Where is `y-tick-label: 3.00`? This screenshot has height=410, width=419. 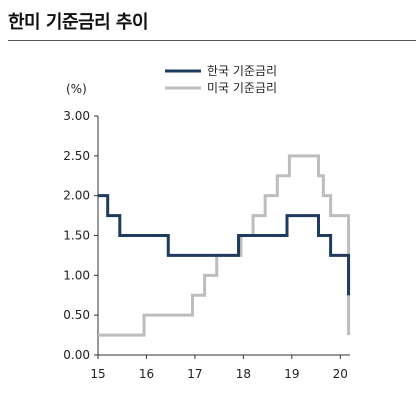
y-tick-label: 3.00 is located at coordinates (76, 116).